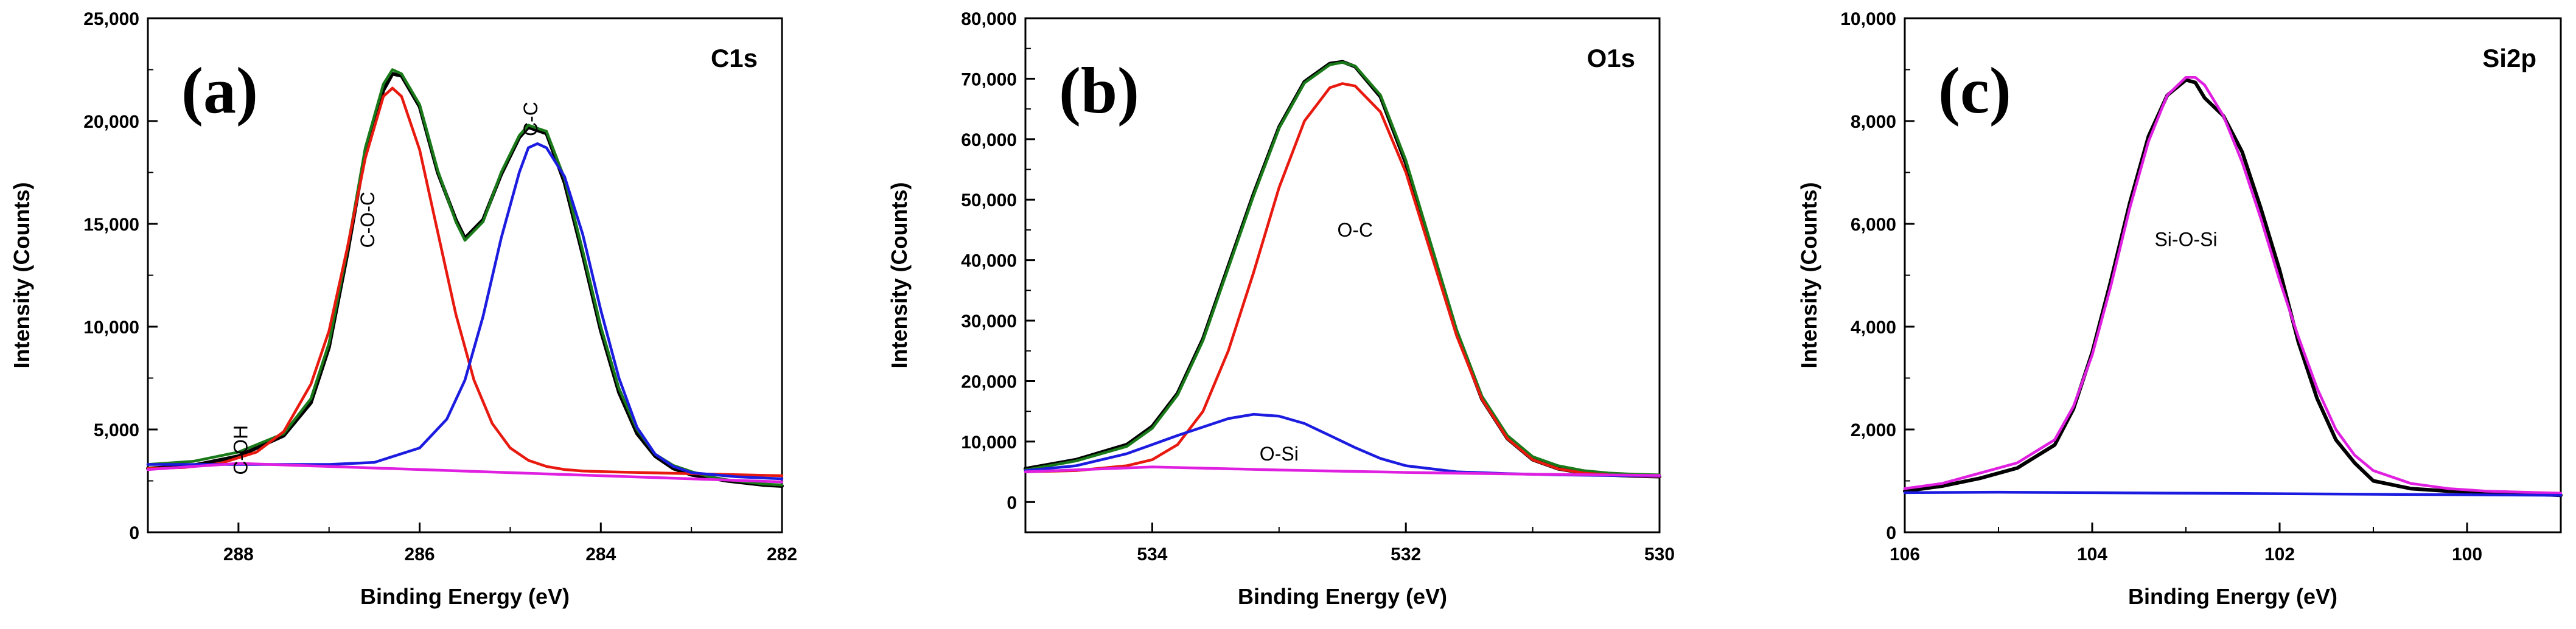 Image resolution: width=2576 pixels, height=629 pixels. I want to click on x-tick-label: 284, so click(600, 554).